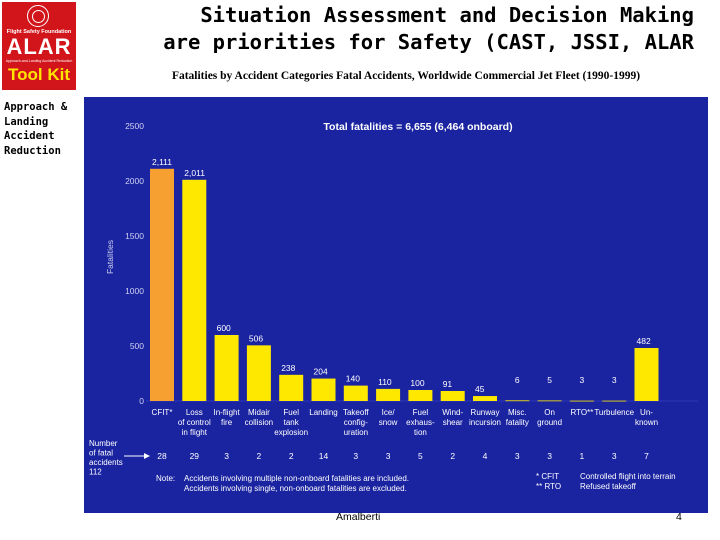 This screenshot has height=540, width=720. What do you see at coordinates (26, 121) in the screenshot?
I see `side-label-line: Landing` at bounding box center [26, 121].